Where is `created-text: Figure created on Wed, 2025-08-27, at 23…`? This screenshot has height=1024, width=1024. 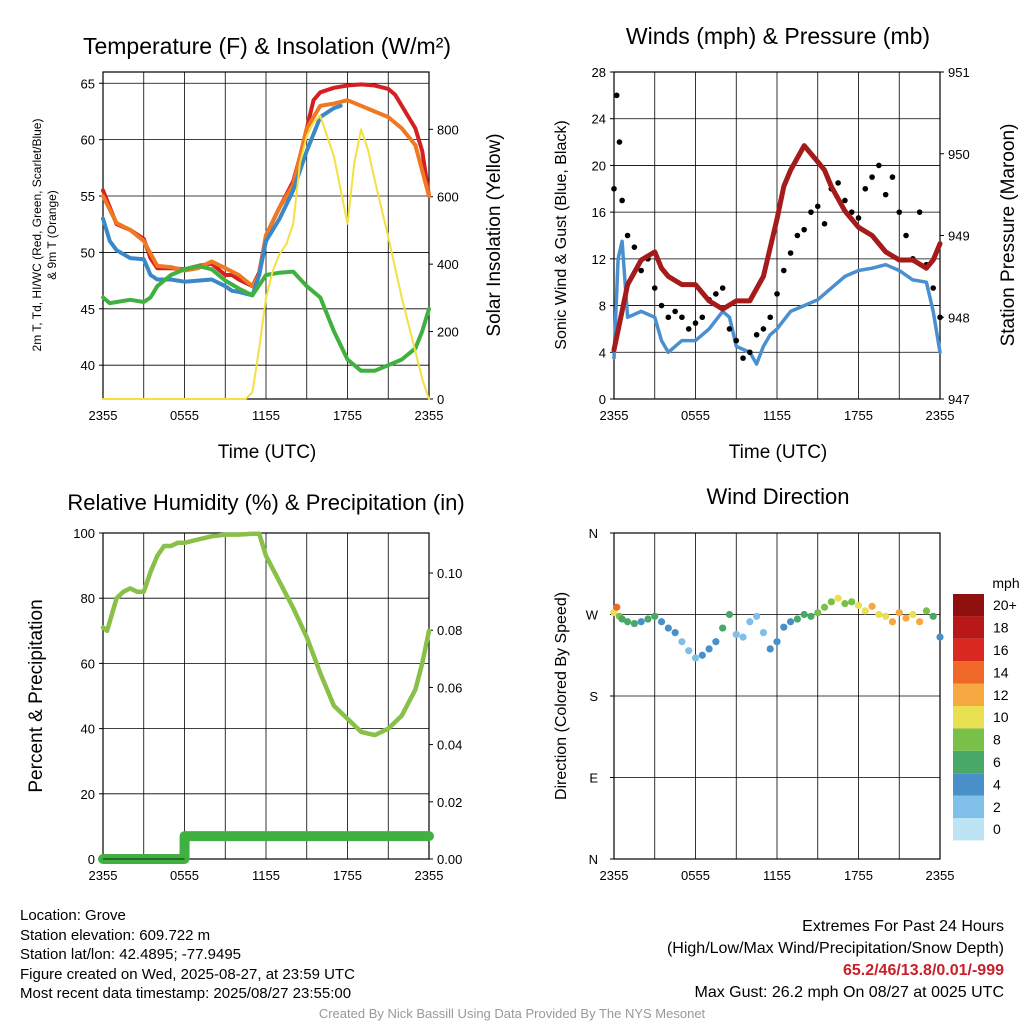 created-text: Figure created on Wed, 2025-08-27, at 23… is located at coordinates (187, 974).